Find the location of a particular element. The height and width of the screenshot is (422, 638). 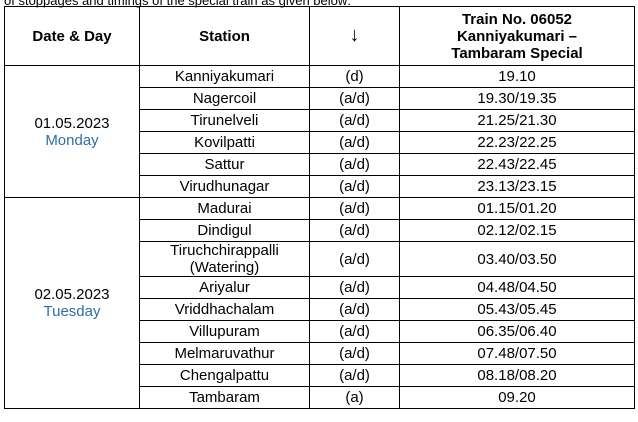

day-text: Tuesday is located at coordinates (72, 311).